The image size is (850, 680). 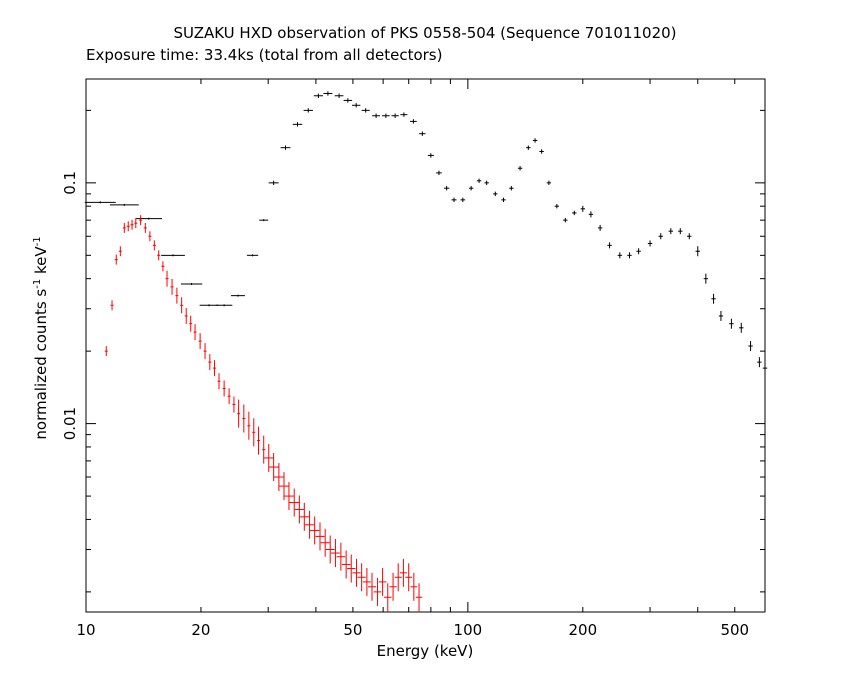 I want to click on y-tick-label: 0.01, so click(x=70, y=423).